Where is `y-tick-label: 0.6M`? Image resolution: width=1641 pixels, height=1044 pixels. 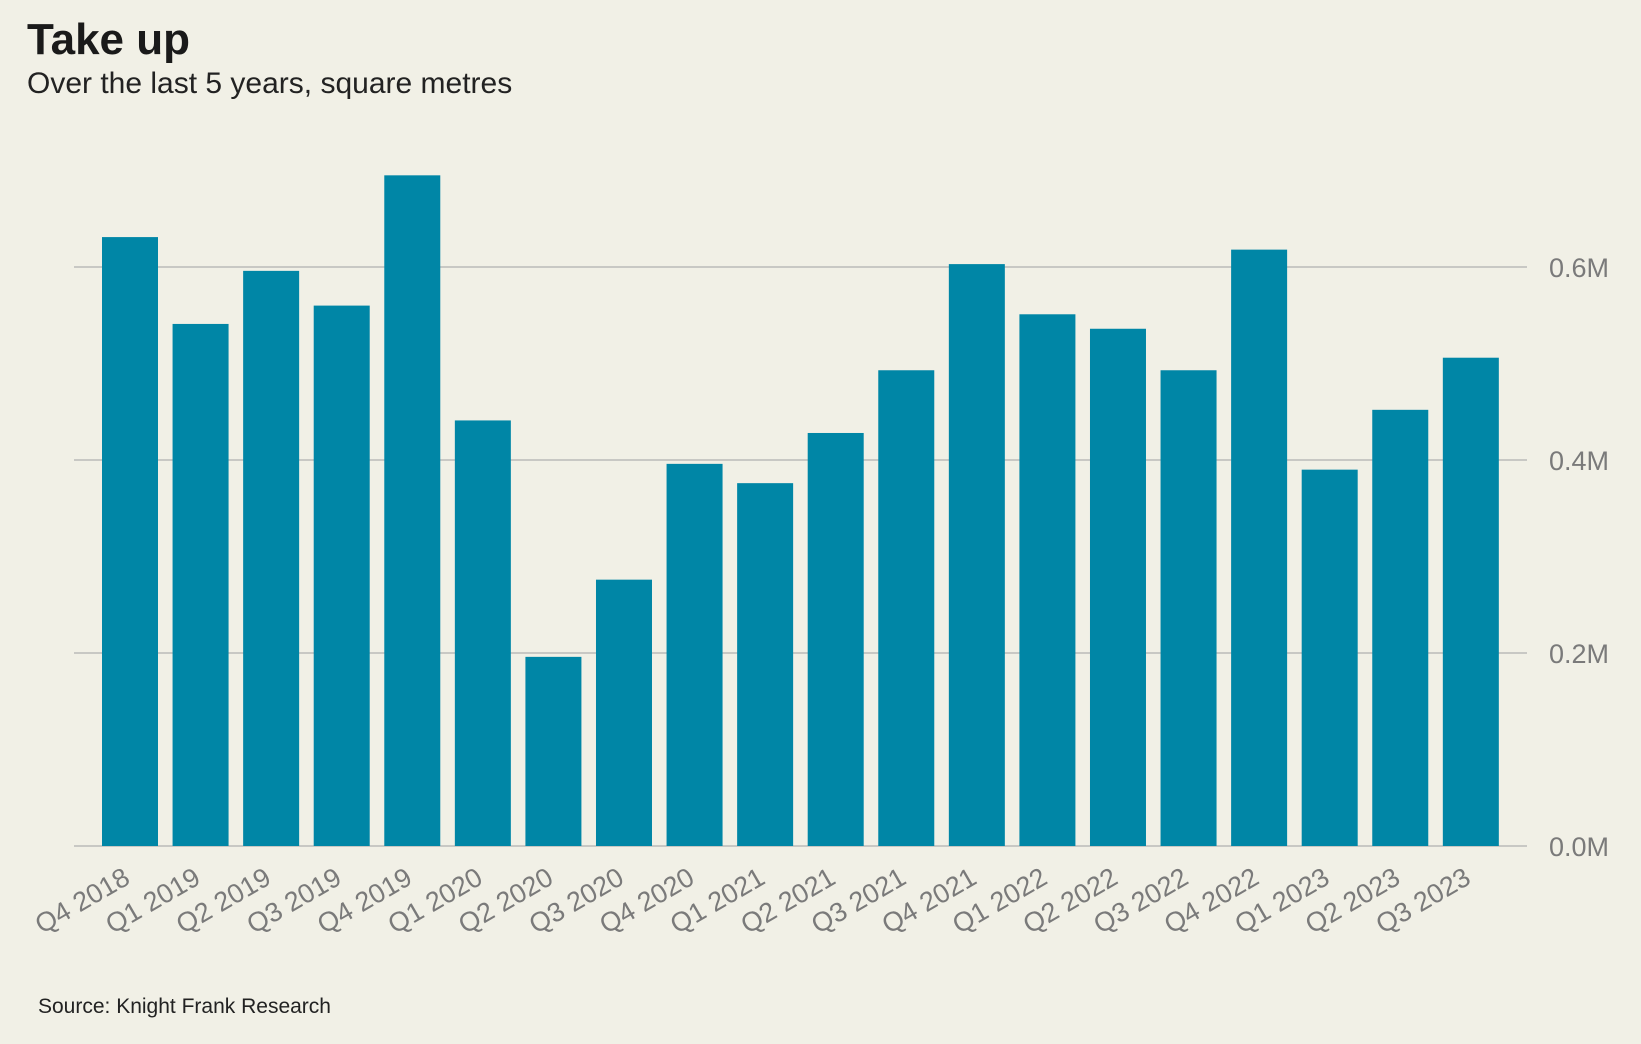
y-tick-label: 0.6M is located at coordinates (1579, 268).